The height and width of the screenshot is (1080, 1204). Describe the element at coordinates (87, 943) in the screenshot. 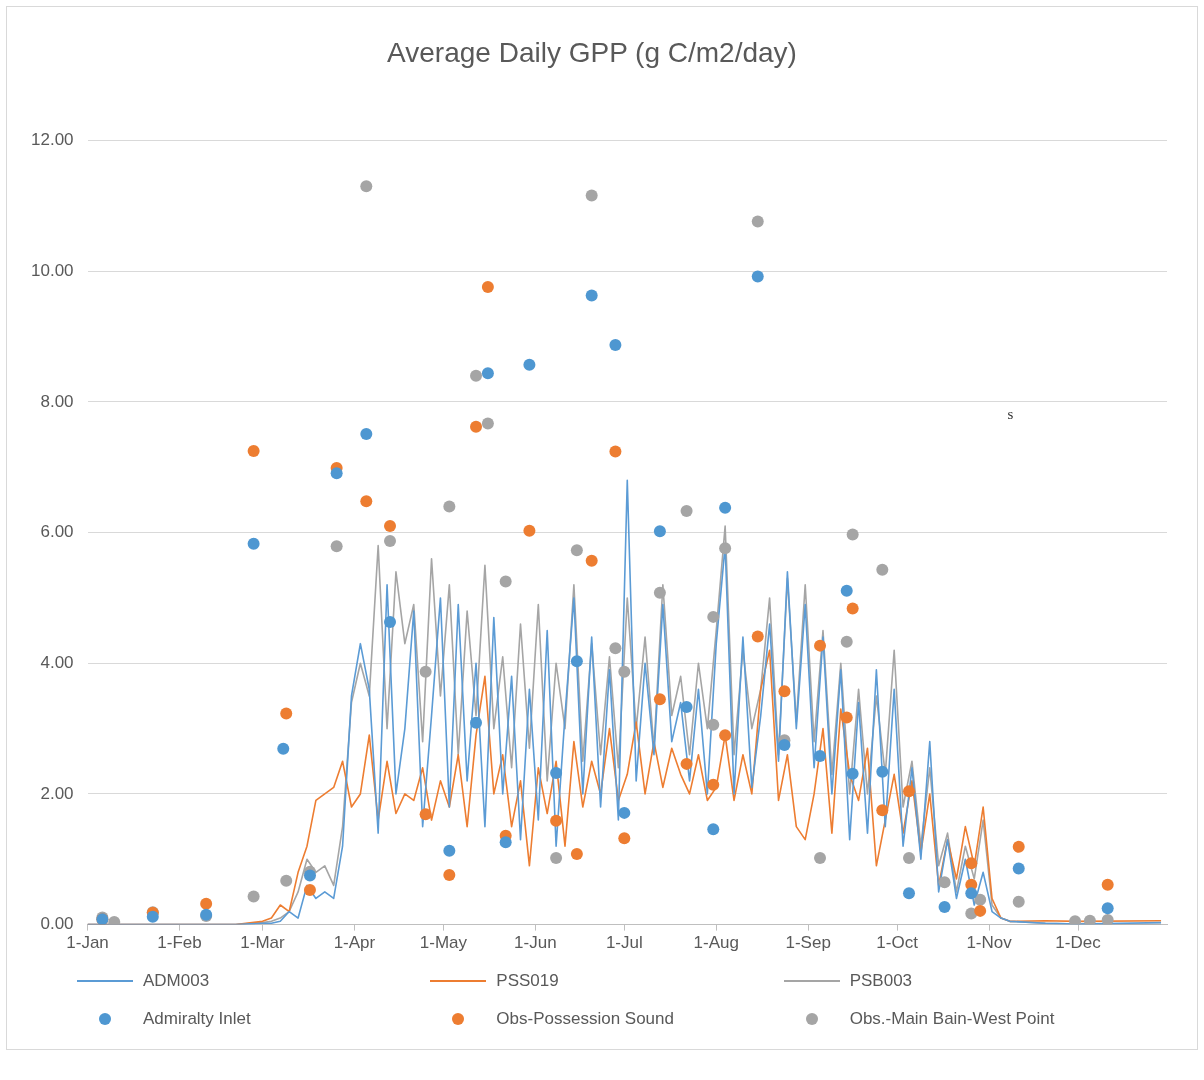

I see `x-tick-label: 1-Jan` at that location.